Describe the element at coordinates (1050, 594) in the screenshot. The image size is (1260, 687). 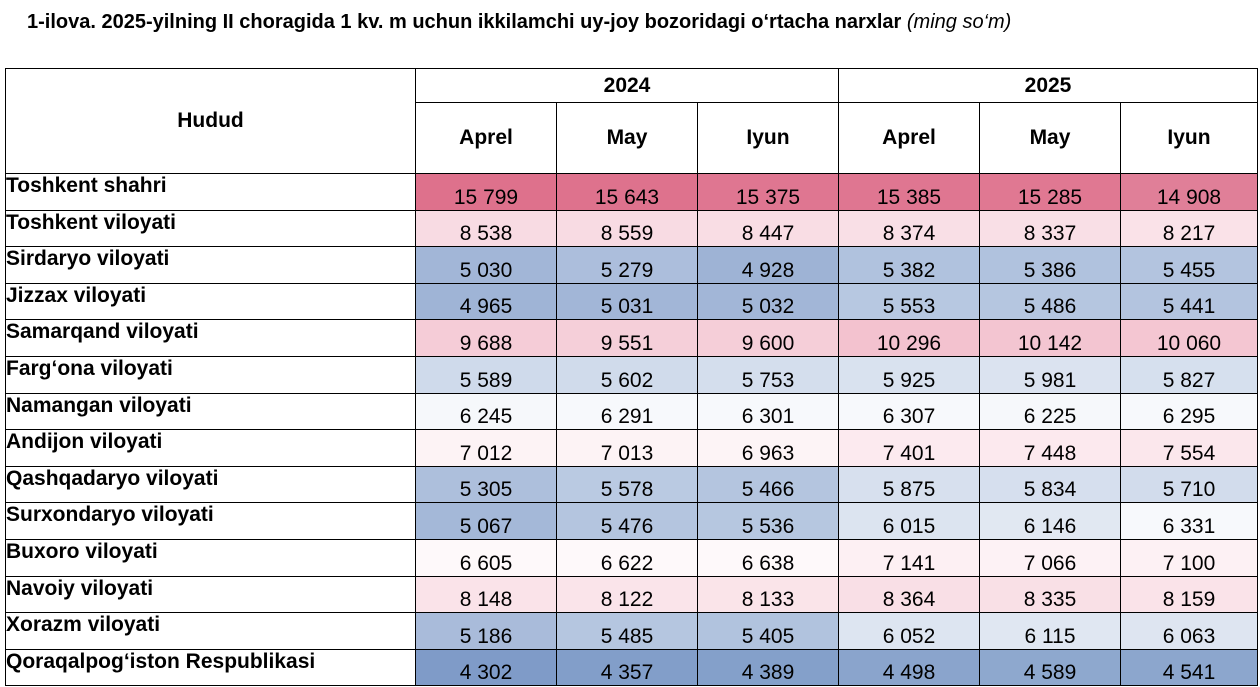
I see `price-cell: 8 335` at that location.